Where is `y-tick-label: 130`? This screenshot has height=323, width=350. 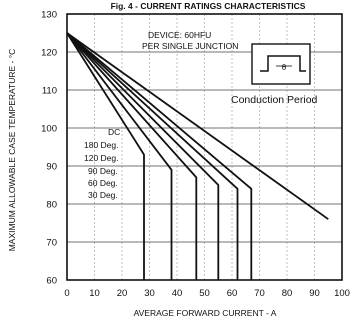 y-tick-label: 130 is located at coordinates (49, 15).